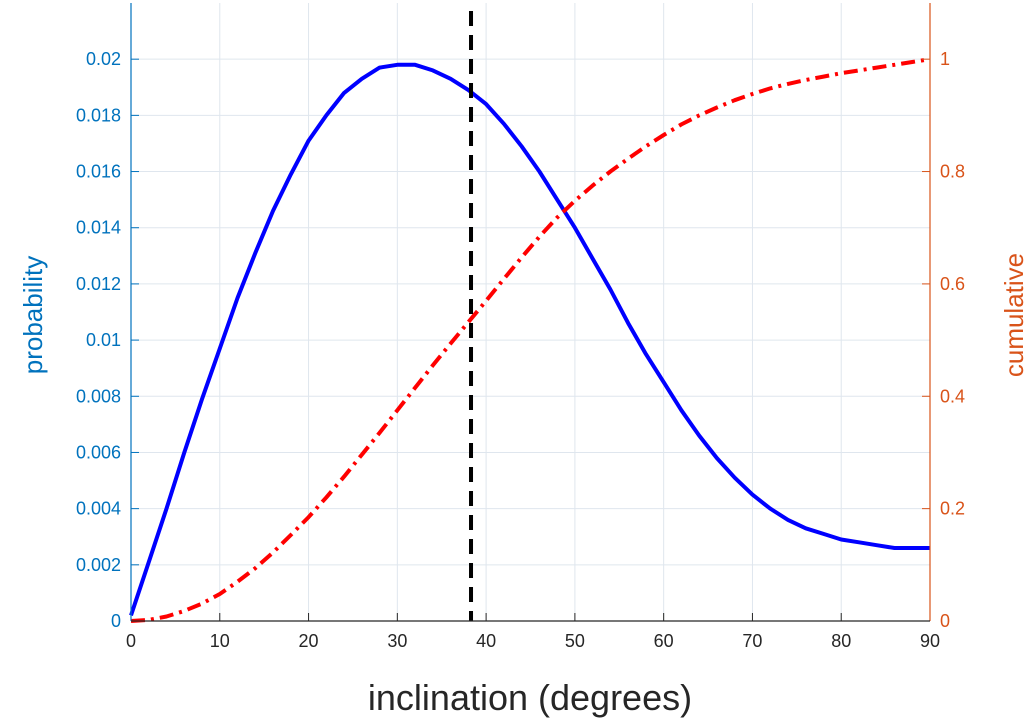 The height and width of the screenshot is (721, 1029). Describe the element at coordinates (33, 315) in the screenshot. I see `y-axis-left-label: probability` at that location.